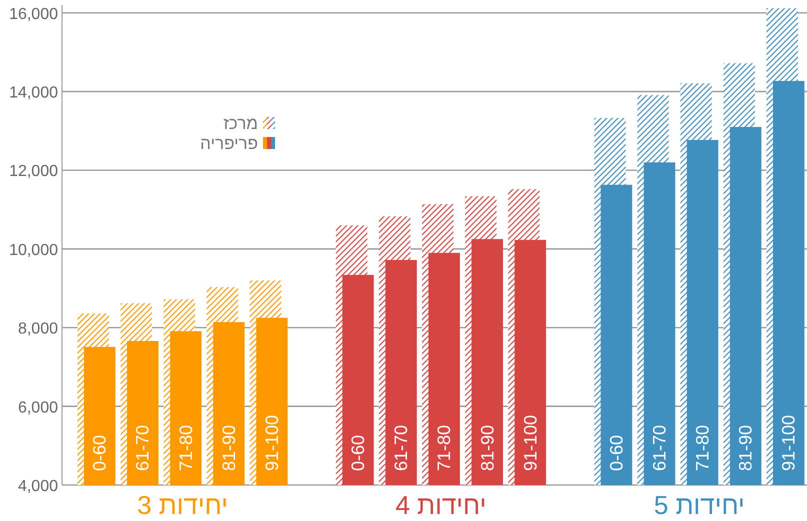 This screenshot has width=807, height=521. Describe the element at coordinates (441, 505) in the screenshot. I see `annotations: 3 יחידות 4 יחידות 5 יחידות` at that location.